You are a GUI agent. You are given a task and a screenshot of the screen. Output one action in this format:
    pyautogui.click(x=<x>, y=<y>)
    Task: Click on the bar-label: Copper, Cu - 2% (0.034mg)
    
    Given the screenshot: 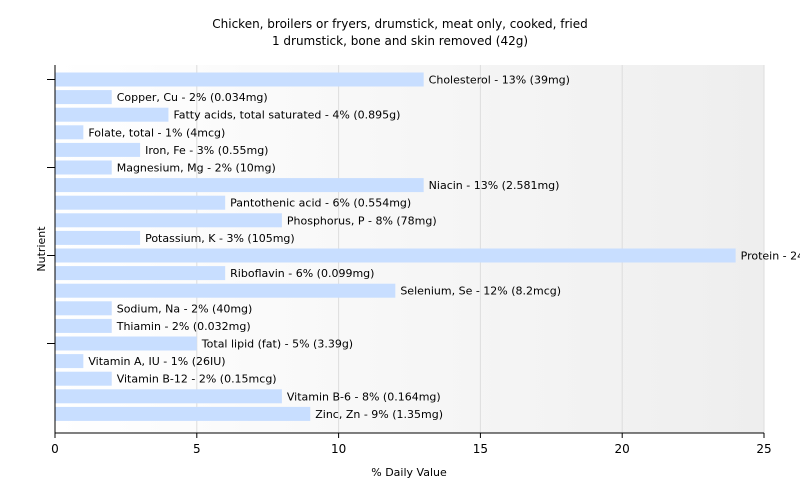 What is the action you would take?
    pyautogui.click(x=192, y=97)
    